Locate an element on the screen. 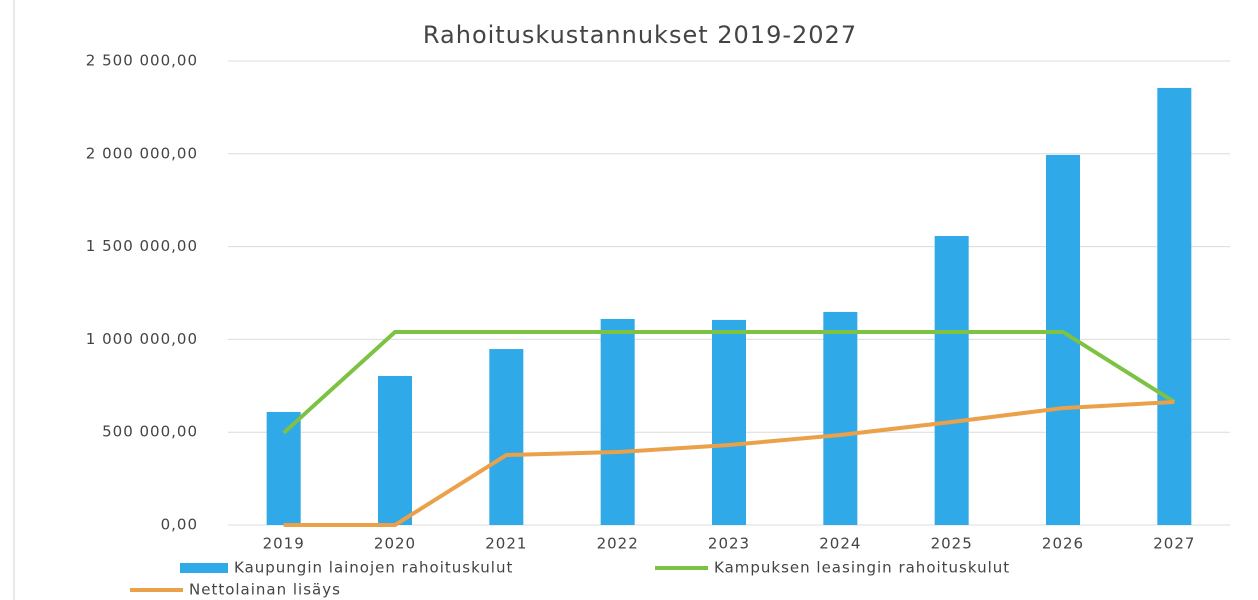 This screenshot has height=600, width=1258. x-tick-label: 2024 is located at coordinates (840, 544).